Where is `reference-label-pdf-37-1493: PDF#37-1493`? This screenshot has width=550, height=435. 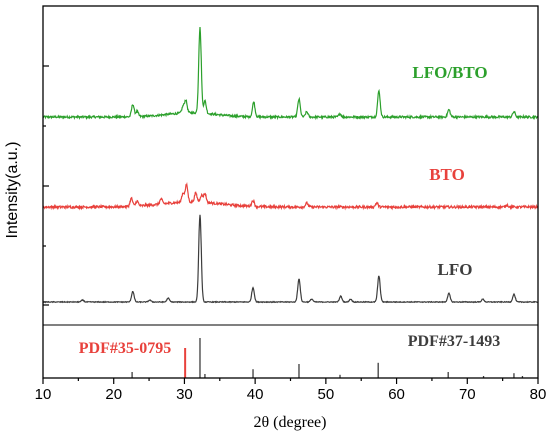
reference-label-pdf-37-1493: PDF#37-1493 is located at coordinates (454, 341).